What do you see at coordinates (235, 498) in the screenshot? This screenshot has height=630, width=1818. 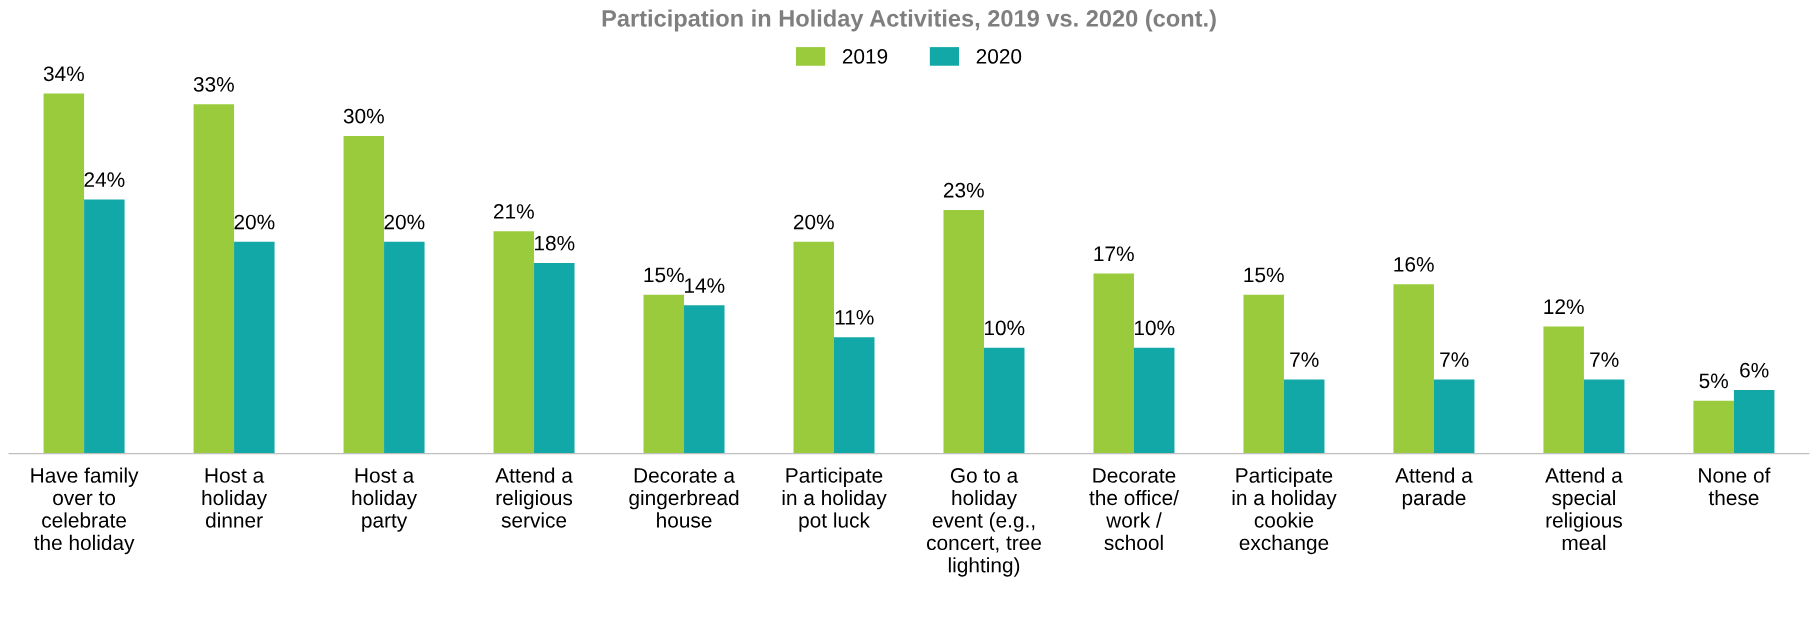 I see `x-tick-label: Host a holiday dinner` at bounding box center [235, 498].